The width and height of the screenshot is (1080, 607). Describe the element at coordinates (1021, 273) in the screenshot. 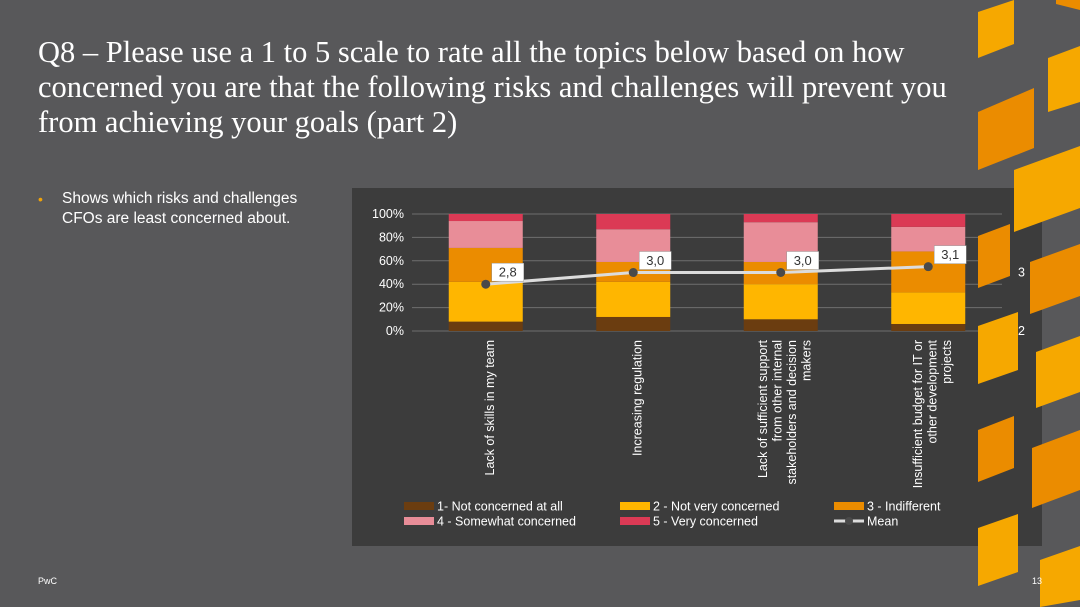

I see `y-right-tick-label: 3` at that location.